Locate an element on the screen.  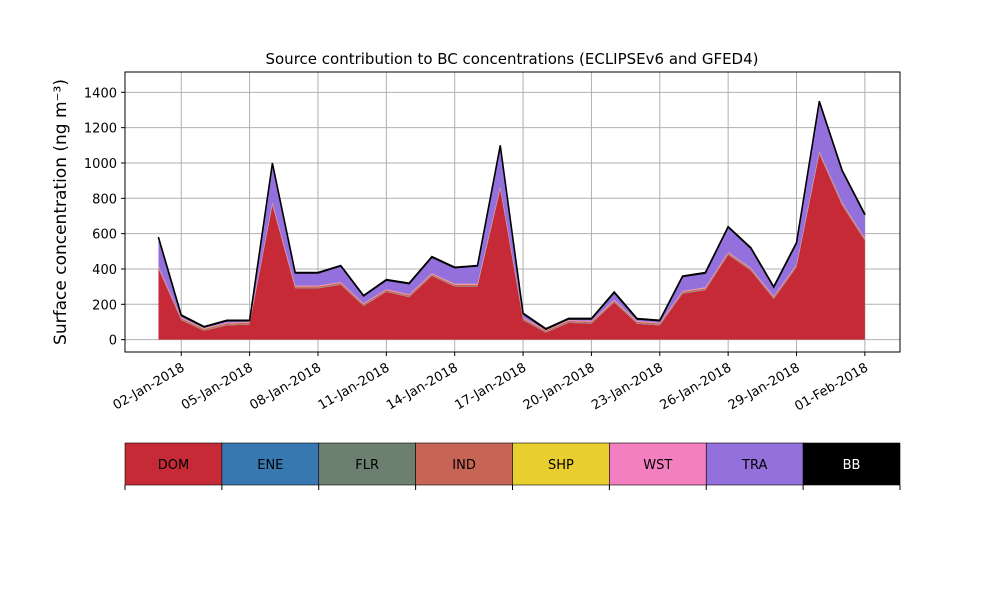
legend-label: TRA is located at coordinates (754, 465).